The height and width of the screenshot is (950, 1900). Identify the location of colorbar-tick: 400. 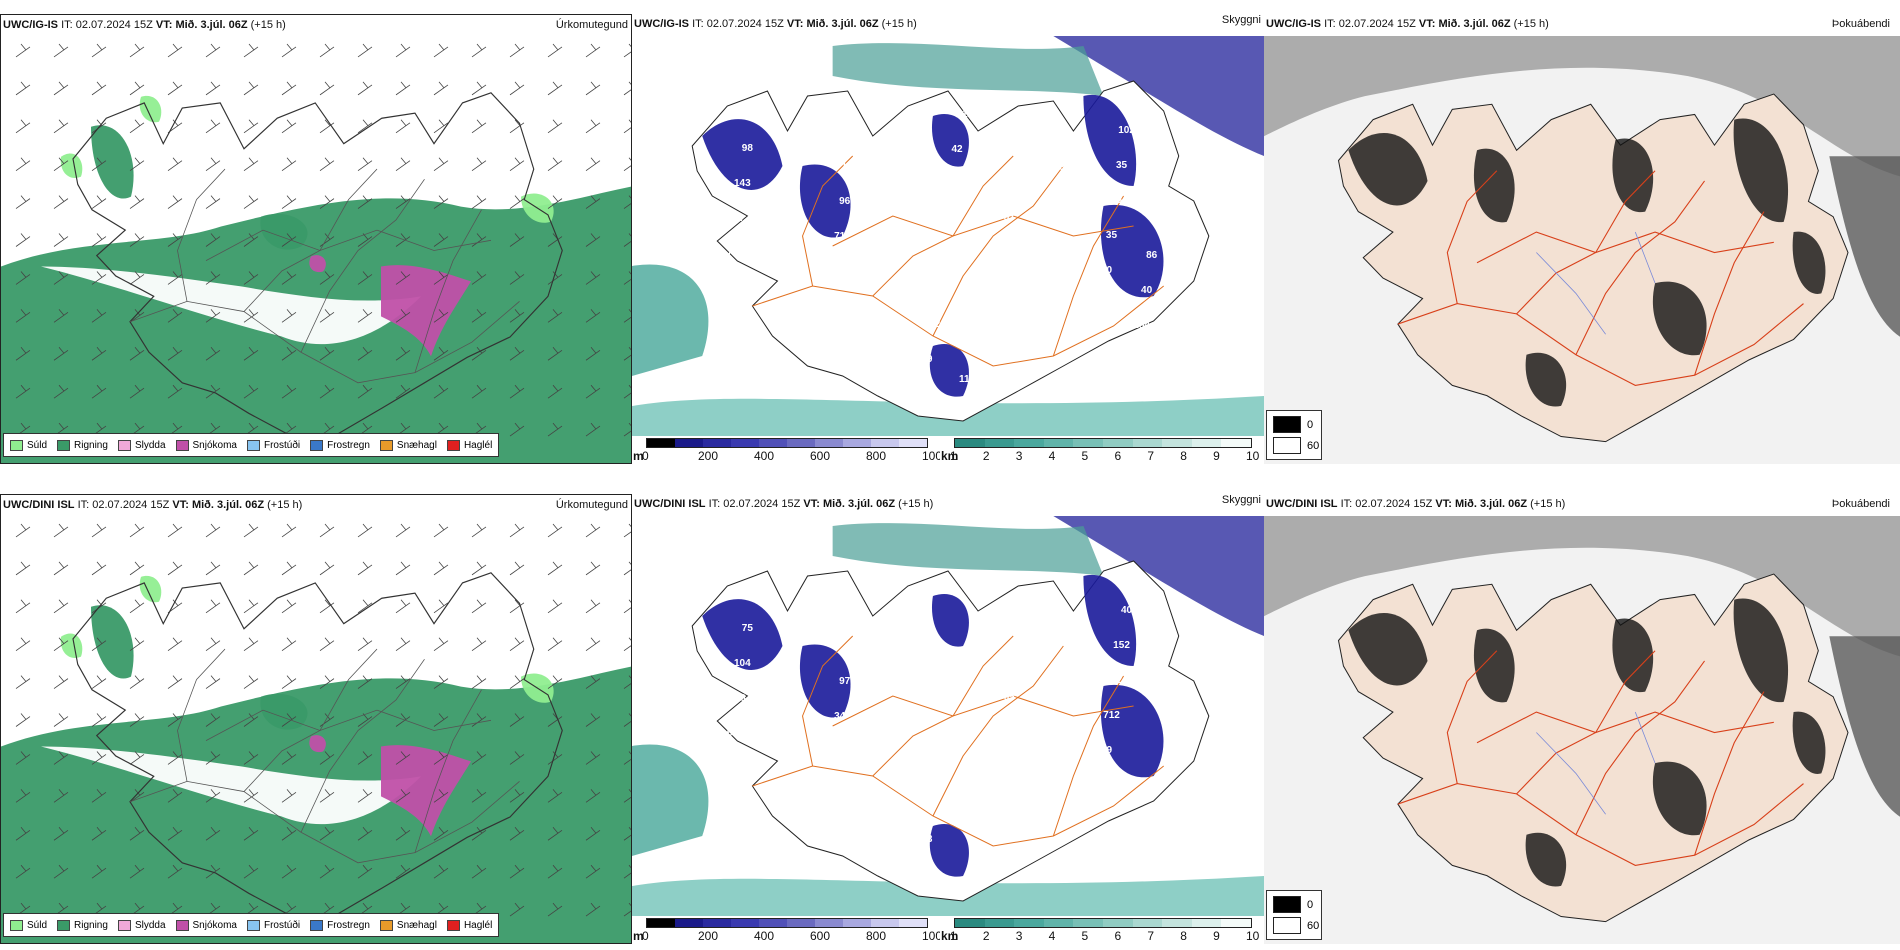
(764, 936).